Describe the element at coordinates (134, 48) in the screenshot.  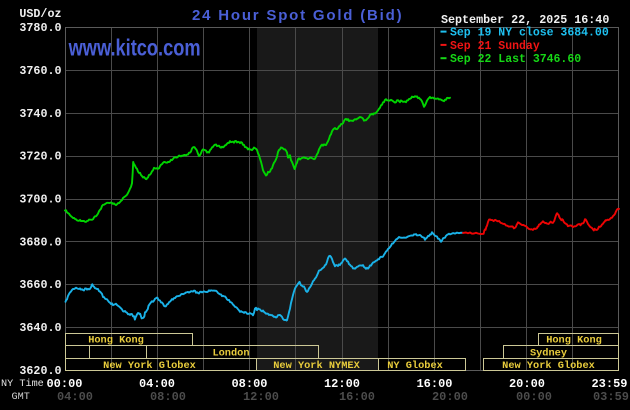
I see `svg-text: www.kitco.com` at that location.